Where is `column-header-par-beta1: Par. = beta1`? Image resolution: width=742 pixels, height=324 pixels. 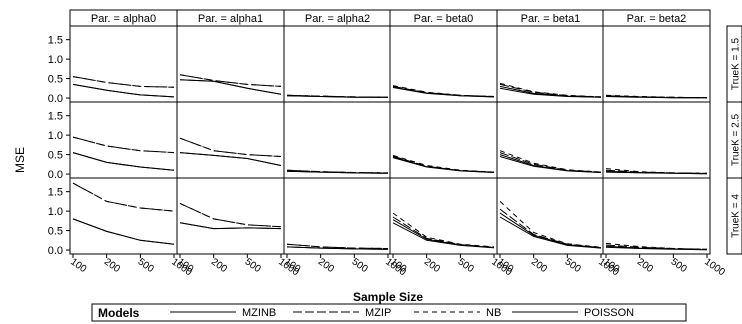
column-header-par-beta1: Par. = beta1 is located at coordinates (551, 19).